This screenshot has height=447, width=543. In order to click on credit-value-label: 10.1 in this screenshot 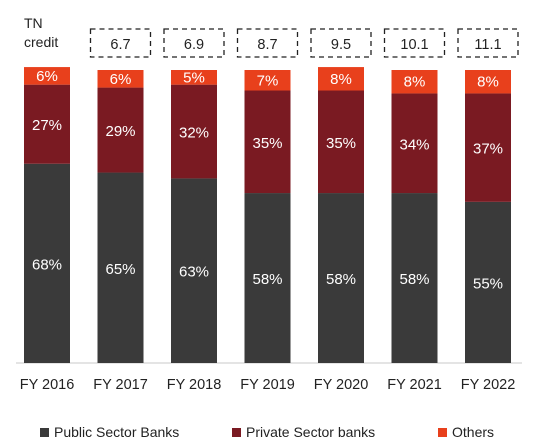, I will do `click(414, 45)`.